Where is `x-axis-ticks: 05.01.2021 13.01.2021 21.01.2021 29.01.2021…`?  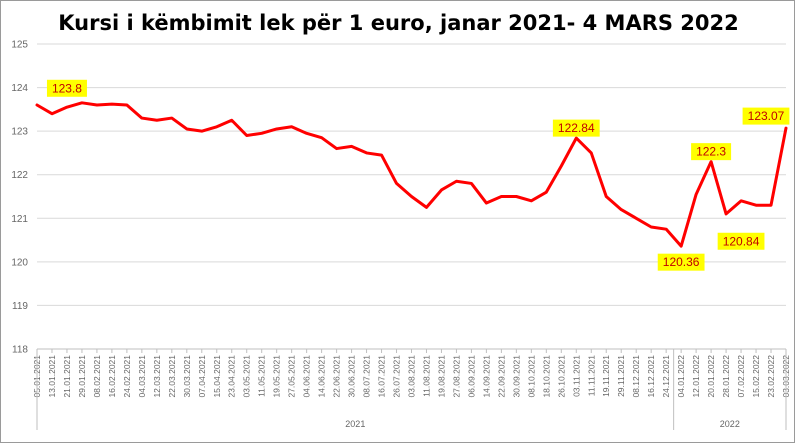 x-axis-ticks: 05.01.2021 13.01.2021 21.01.2021 29.01.2021… is located at coordinates (411, 373).